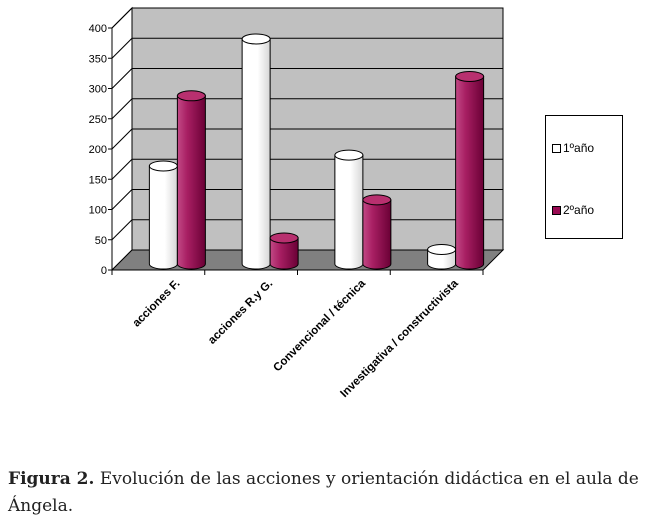  Describe the element at coordinates (98, 180) in the screenshot. I see `y-tick-label: 150` at that location.